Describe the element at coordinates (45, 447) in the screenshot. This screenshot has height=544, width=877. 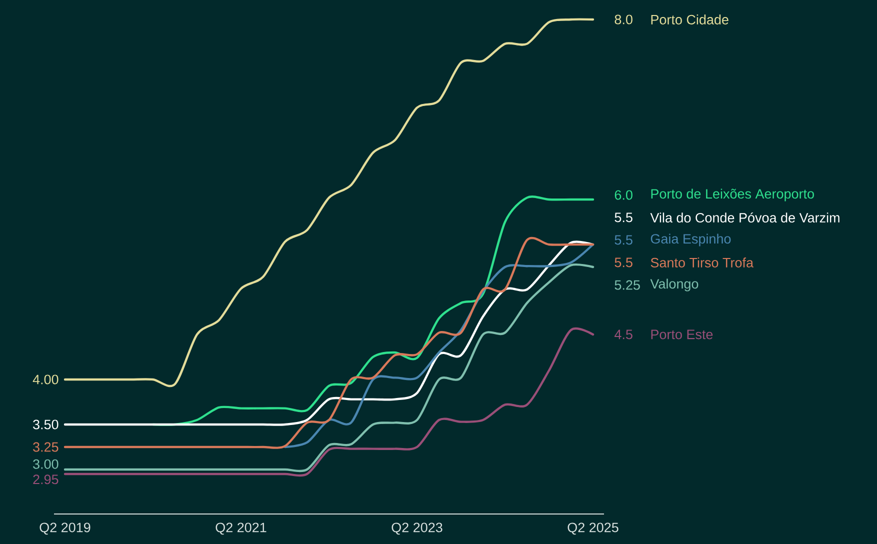
I see `data-label: 3.25` at that location.